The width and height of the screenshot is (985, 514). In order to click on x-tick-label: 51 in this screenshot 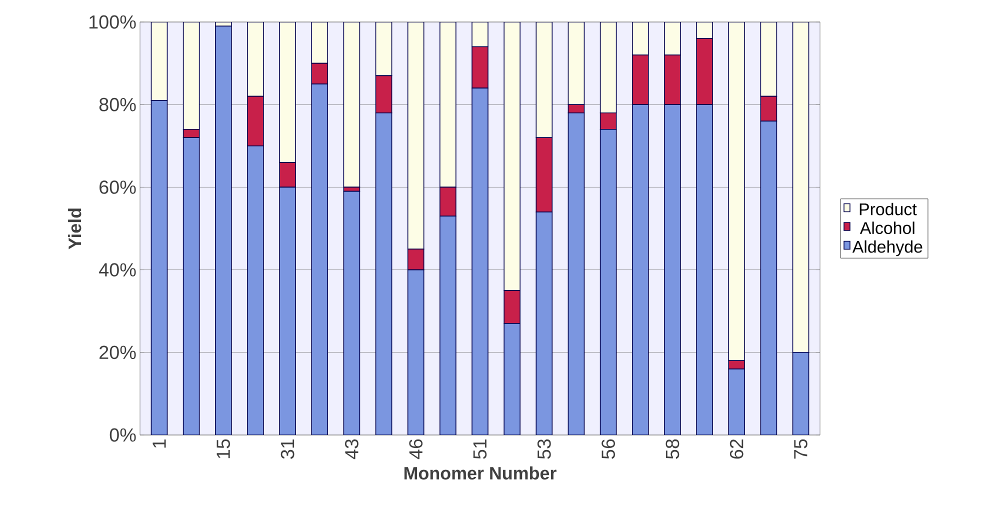, I will do `click(480, 449)`.